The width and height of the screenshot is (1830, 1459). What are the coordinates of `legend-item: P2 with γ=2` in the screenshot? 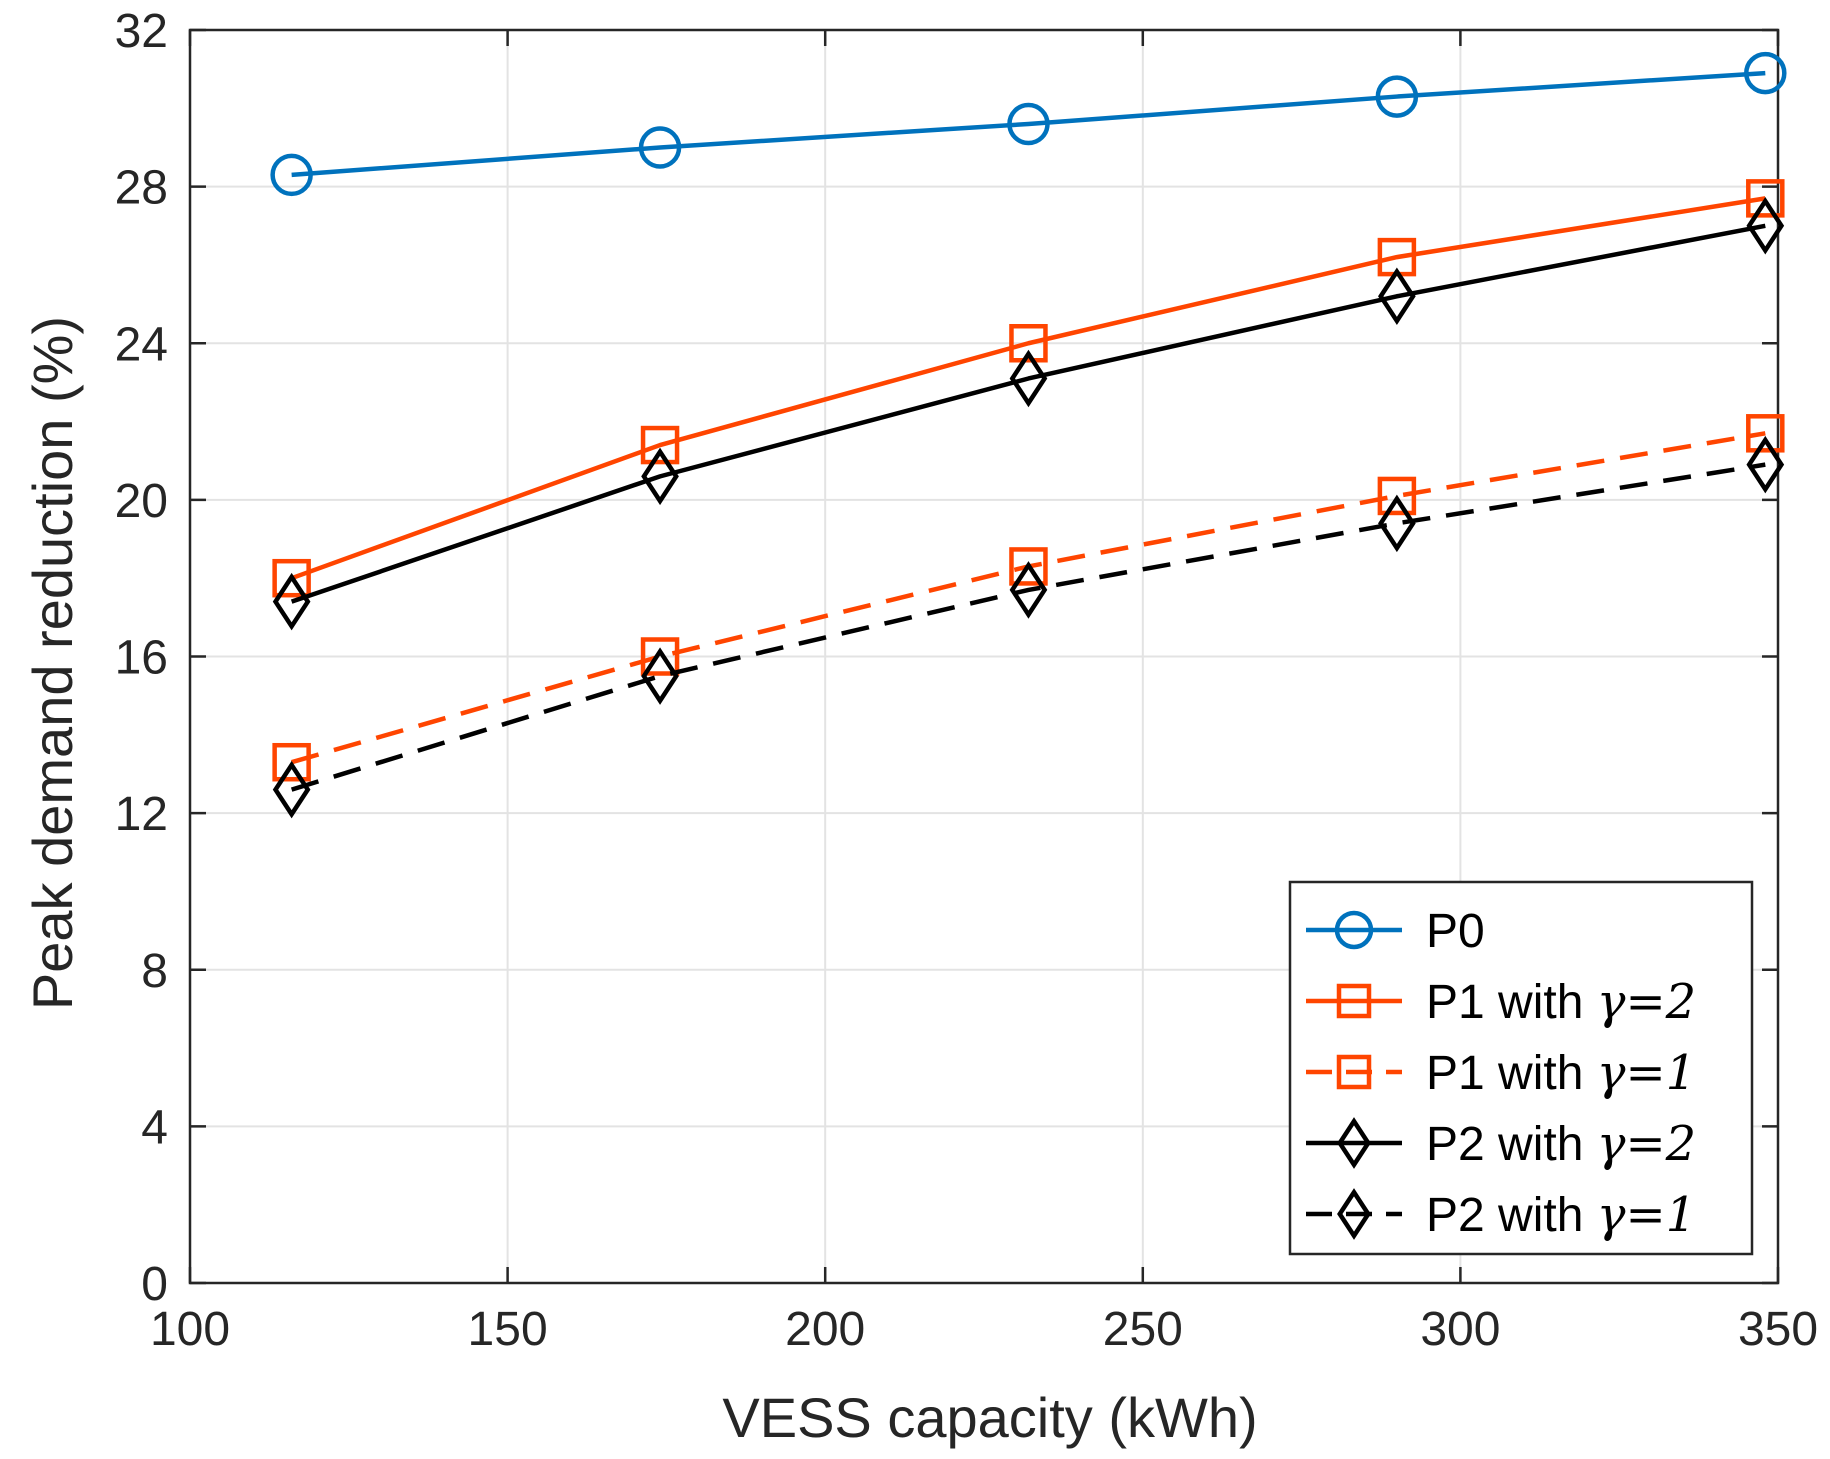 It's located at (1501, 1144).